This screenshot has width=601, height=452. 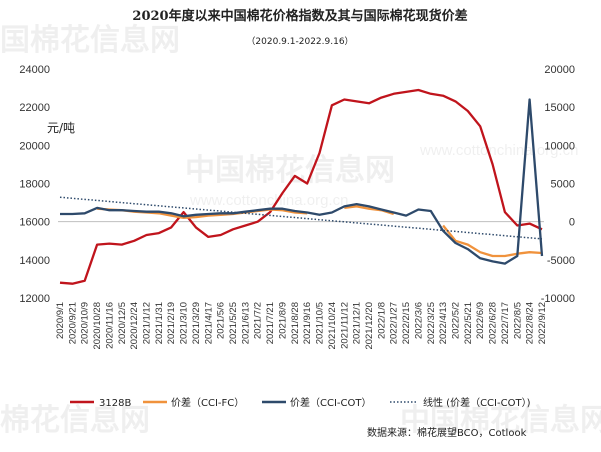 I want to click on x-tick-label: 2022/4/13, so click(x=443, y=323).